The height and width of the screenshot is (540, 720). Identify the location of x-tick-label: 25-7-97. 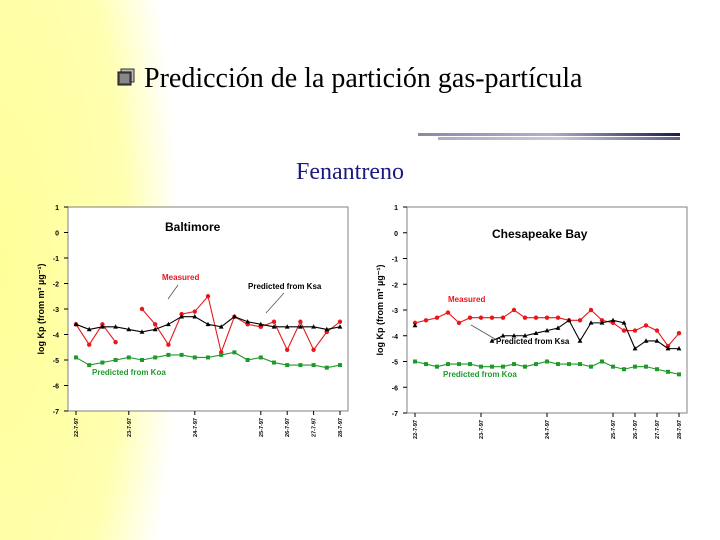
(614, 429).